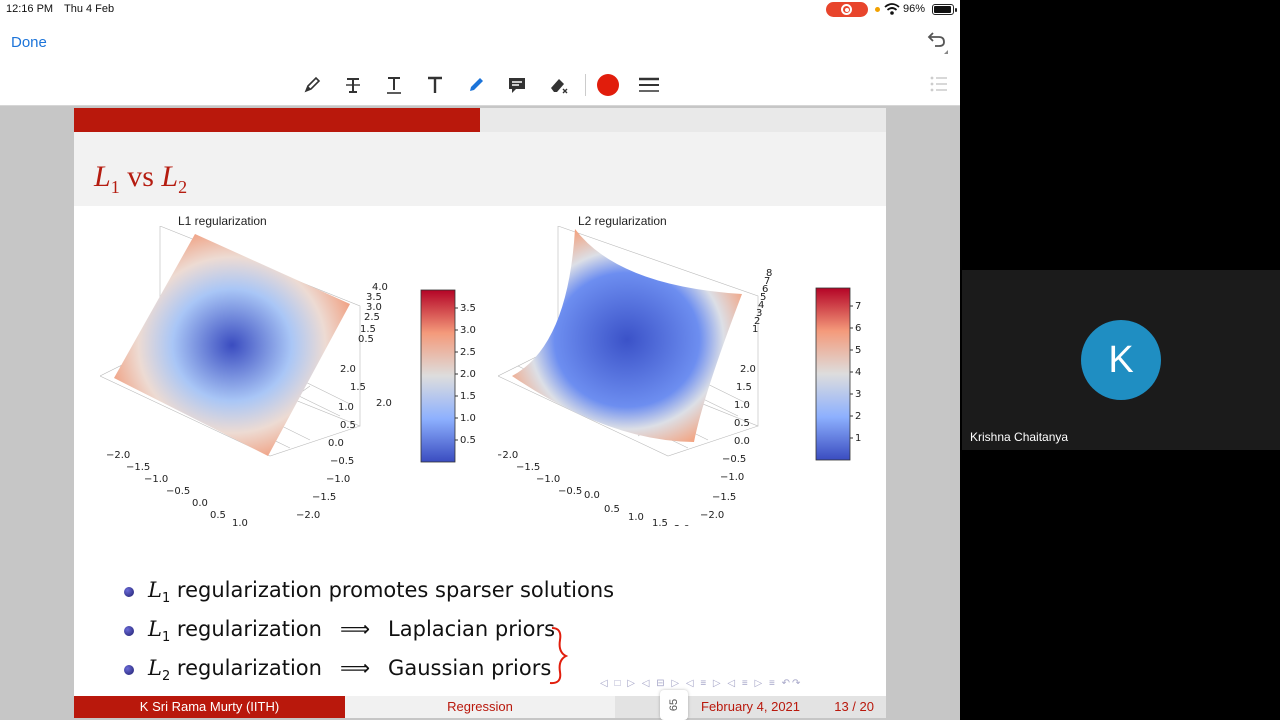 Image resolution: width=1280 pixels, height=720 pixels. Describe the element at coordinates (1019, 437) in the screenshot. I see `participant-name: Krishna Chaitanya` at that location.